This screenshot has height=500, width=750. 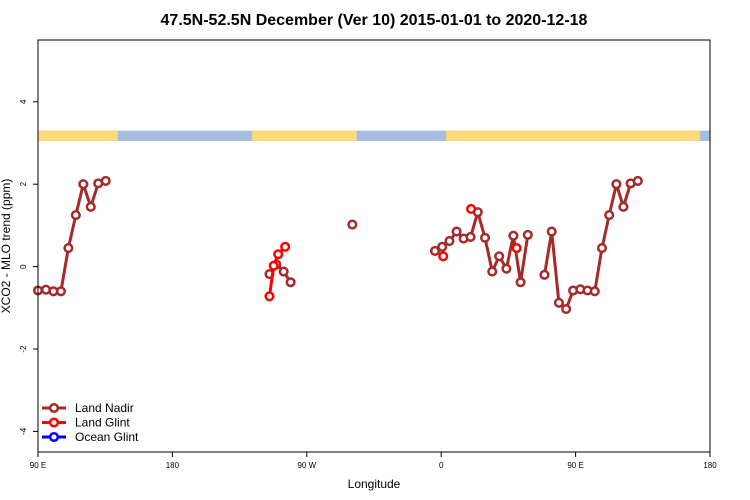 What do you see at coordinates (38, 465) in the screenshot?
I see `x-tick-label-0: 90 E` at bounding box center [38, 465].